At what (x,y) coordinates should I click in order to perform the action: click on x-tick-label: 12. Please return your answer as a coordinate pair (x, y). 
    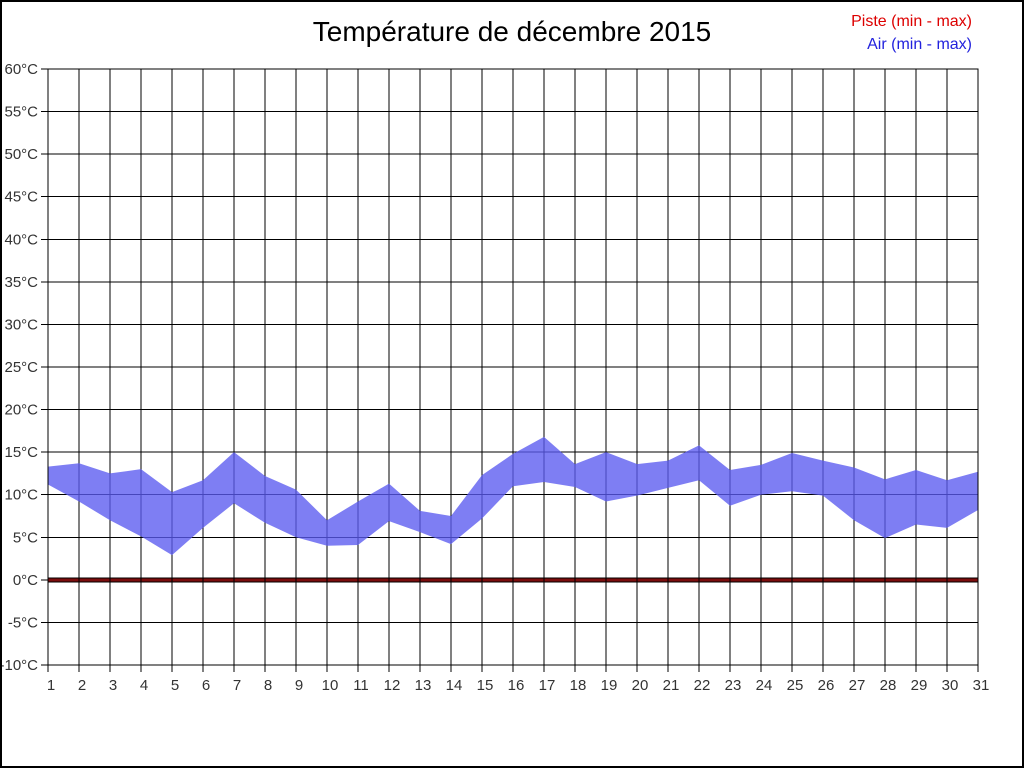
    Looking at the image, I should click on (392, 685).